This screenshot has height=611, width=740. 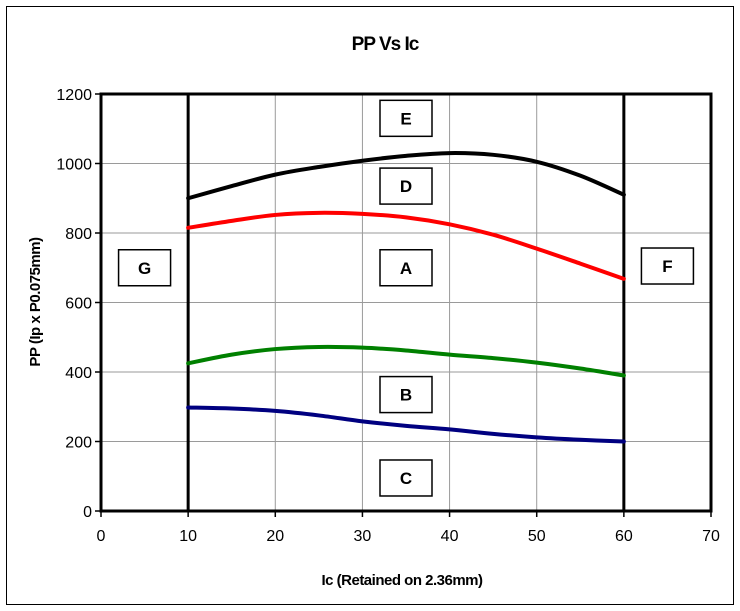 I want to click on zone-label-text: F, so click(x=667, y=266).